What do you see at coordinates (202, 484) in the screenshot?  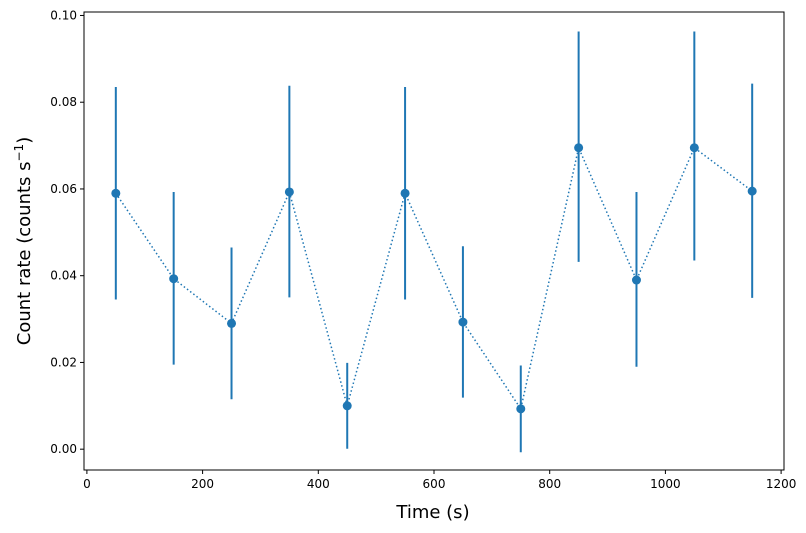 I see `x-tick-label: 200` at bounding box center [202, 484].